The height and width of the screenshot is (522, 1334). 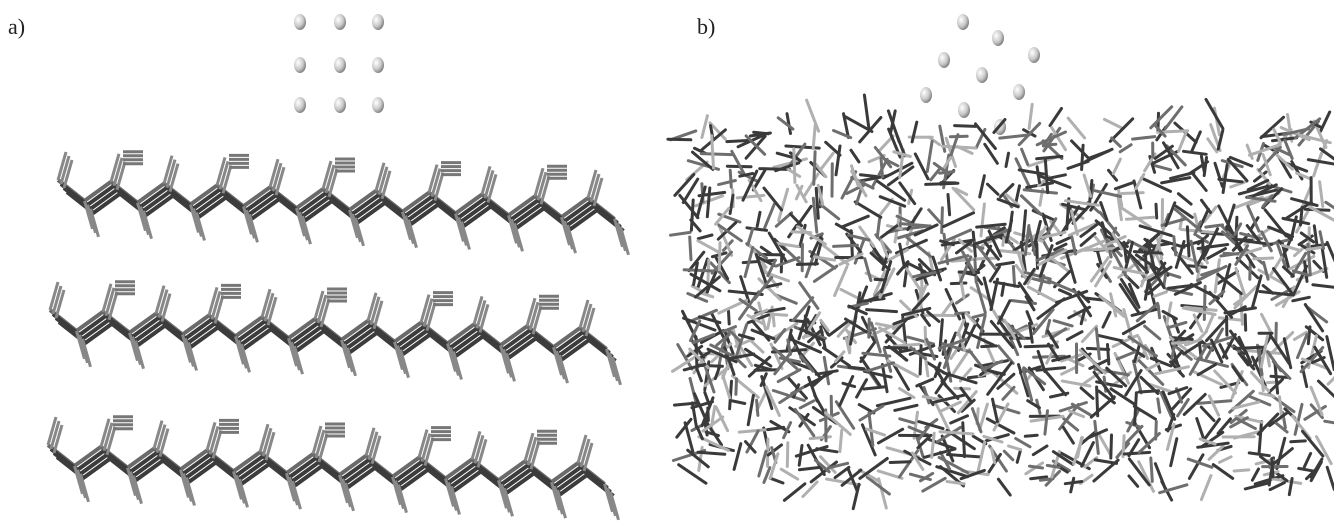 I want to click on chain, so click(x=345, y=211).